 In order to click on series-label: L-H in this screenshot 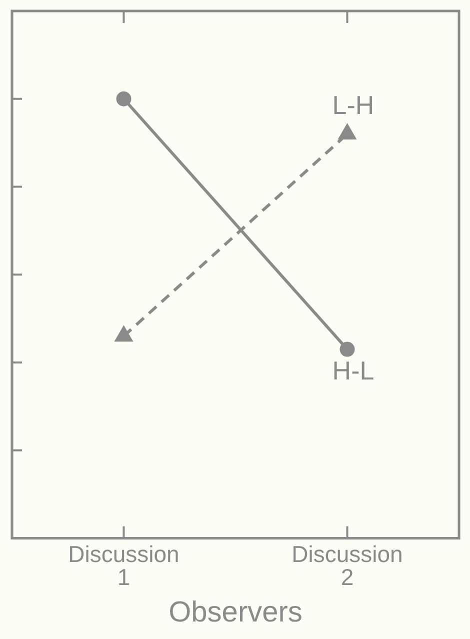, I will do `click(353, 105)`.